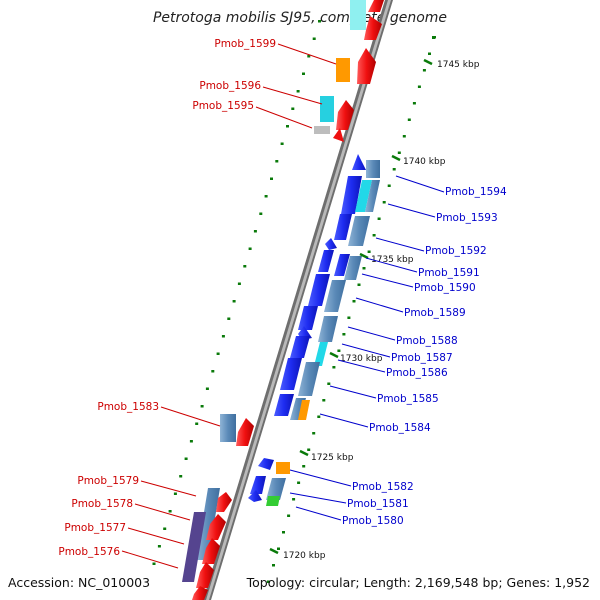  Describe the element at coordinates (128, 407) in the screenshot. I see `gene-label: Pmob_1583` at that location.